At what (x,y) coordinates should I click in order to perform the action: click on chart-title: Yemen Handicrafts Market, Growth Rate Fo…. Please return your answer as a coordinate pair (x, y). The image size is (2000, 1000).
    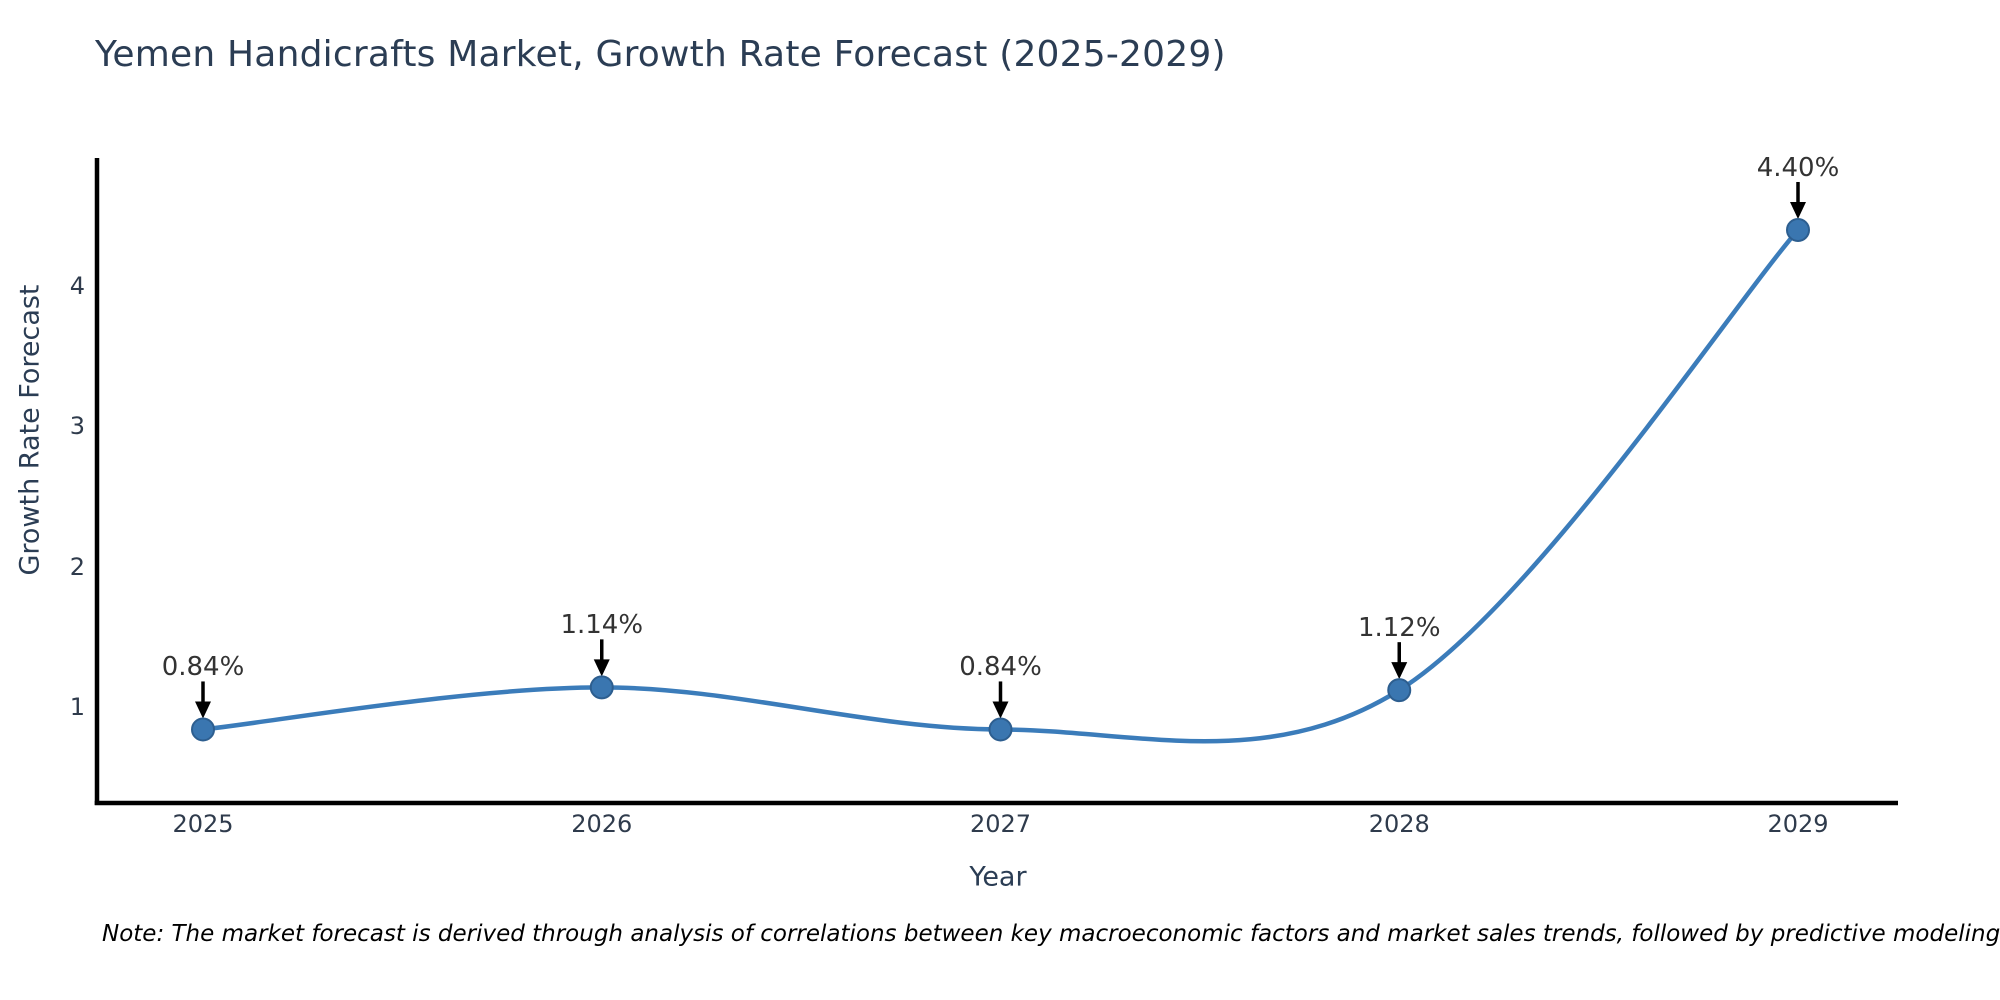
    Looking at the image, I should click on (660, 54).